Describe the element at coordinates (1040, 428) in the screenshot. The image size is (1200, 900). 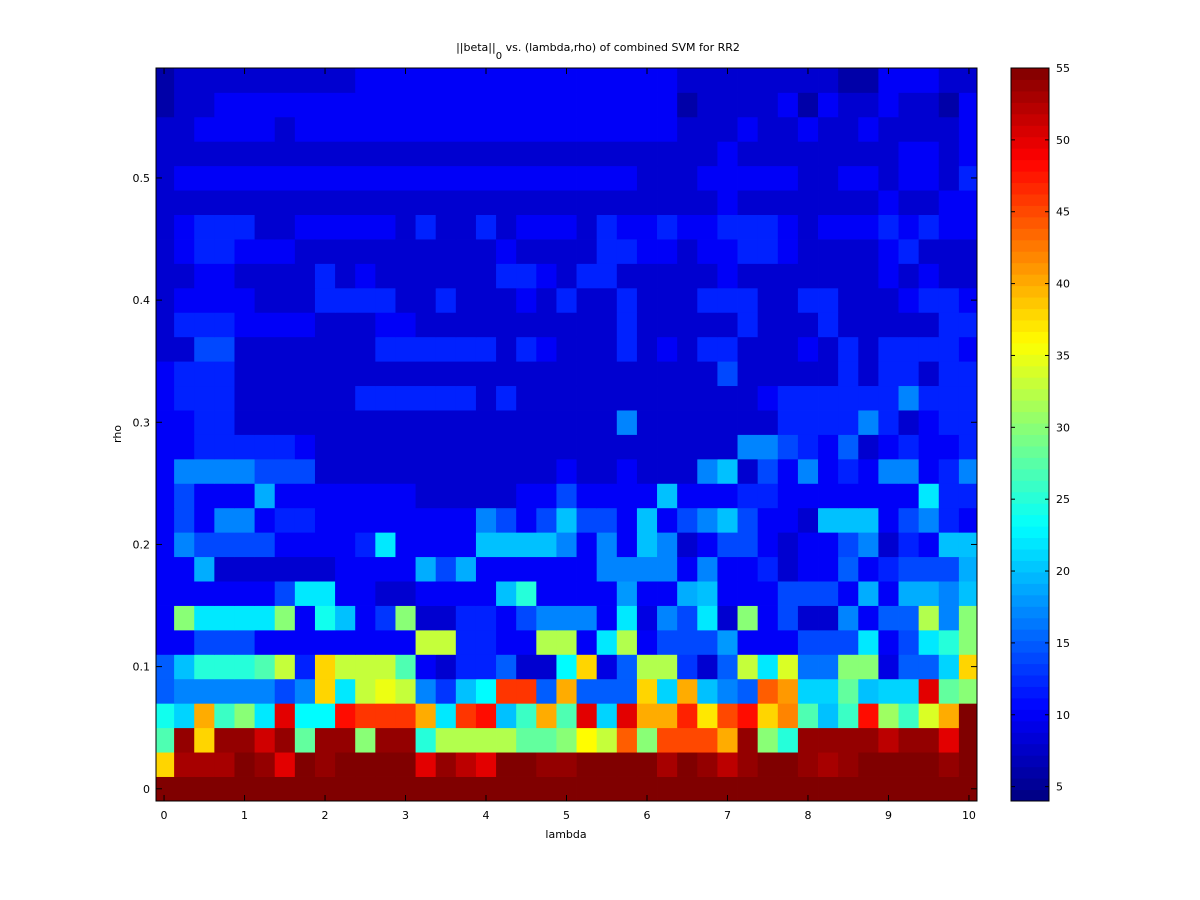
I see `colorbar-ticks: 5 10 15 20 25 30 35 40 45 50 55` at that location.